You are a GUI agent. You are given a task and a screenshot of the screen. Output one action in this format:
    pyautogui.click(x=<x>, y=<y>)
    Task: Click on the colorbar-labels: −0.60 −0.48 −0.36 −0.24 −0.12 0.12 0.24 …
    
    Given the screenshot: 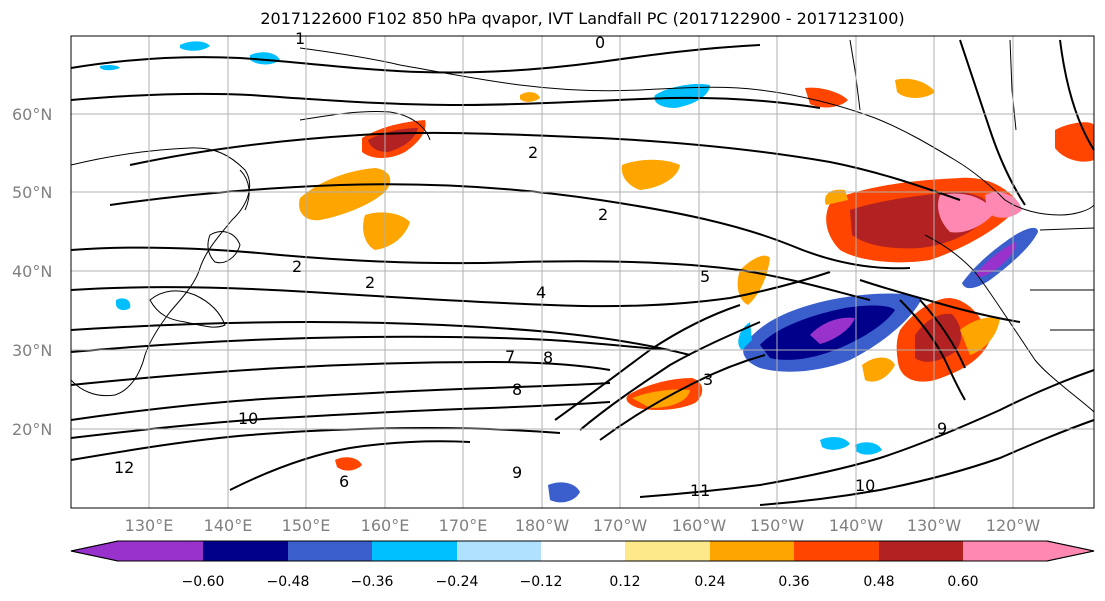 What is the action you would take?
    pyautogui.click(x=580, y=582)
    